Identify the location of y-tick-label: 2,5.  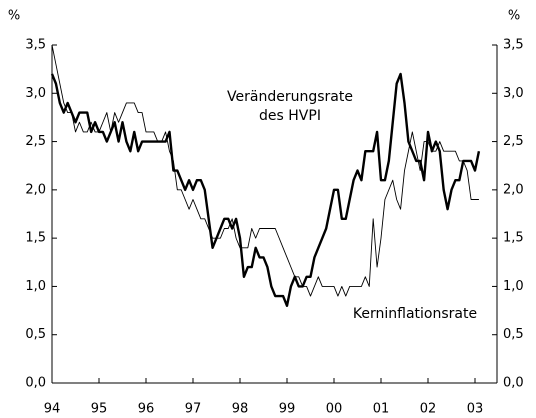
(35, 141).